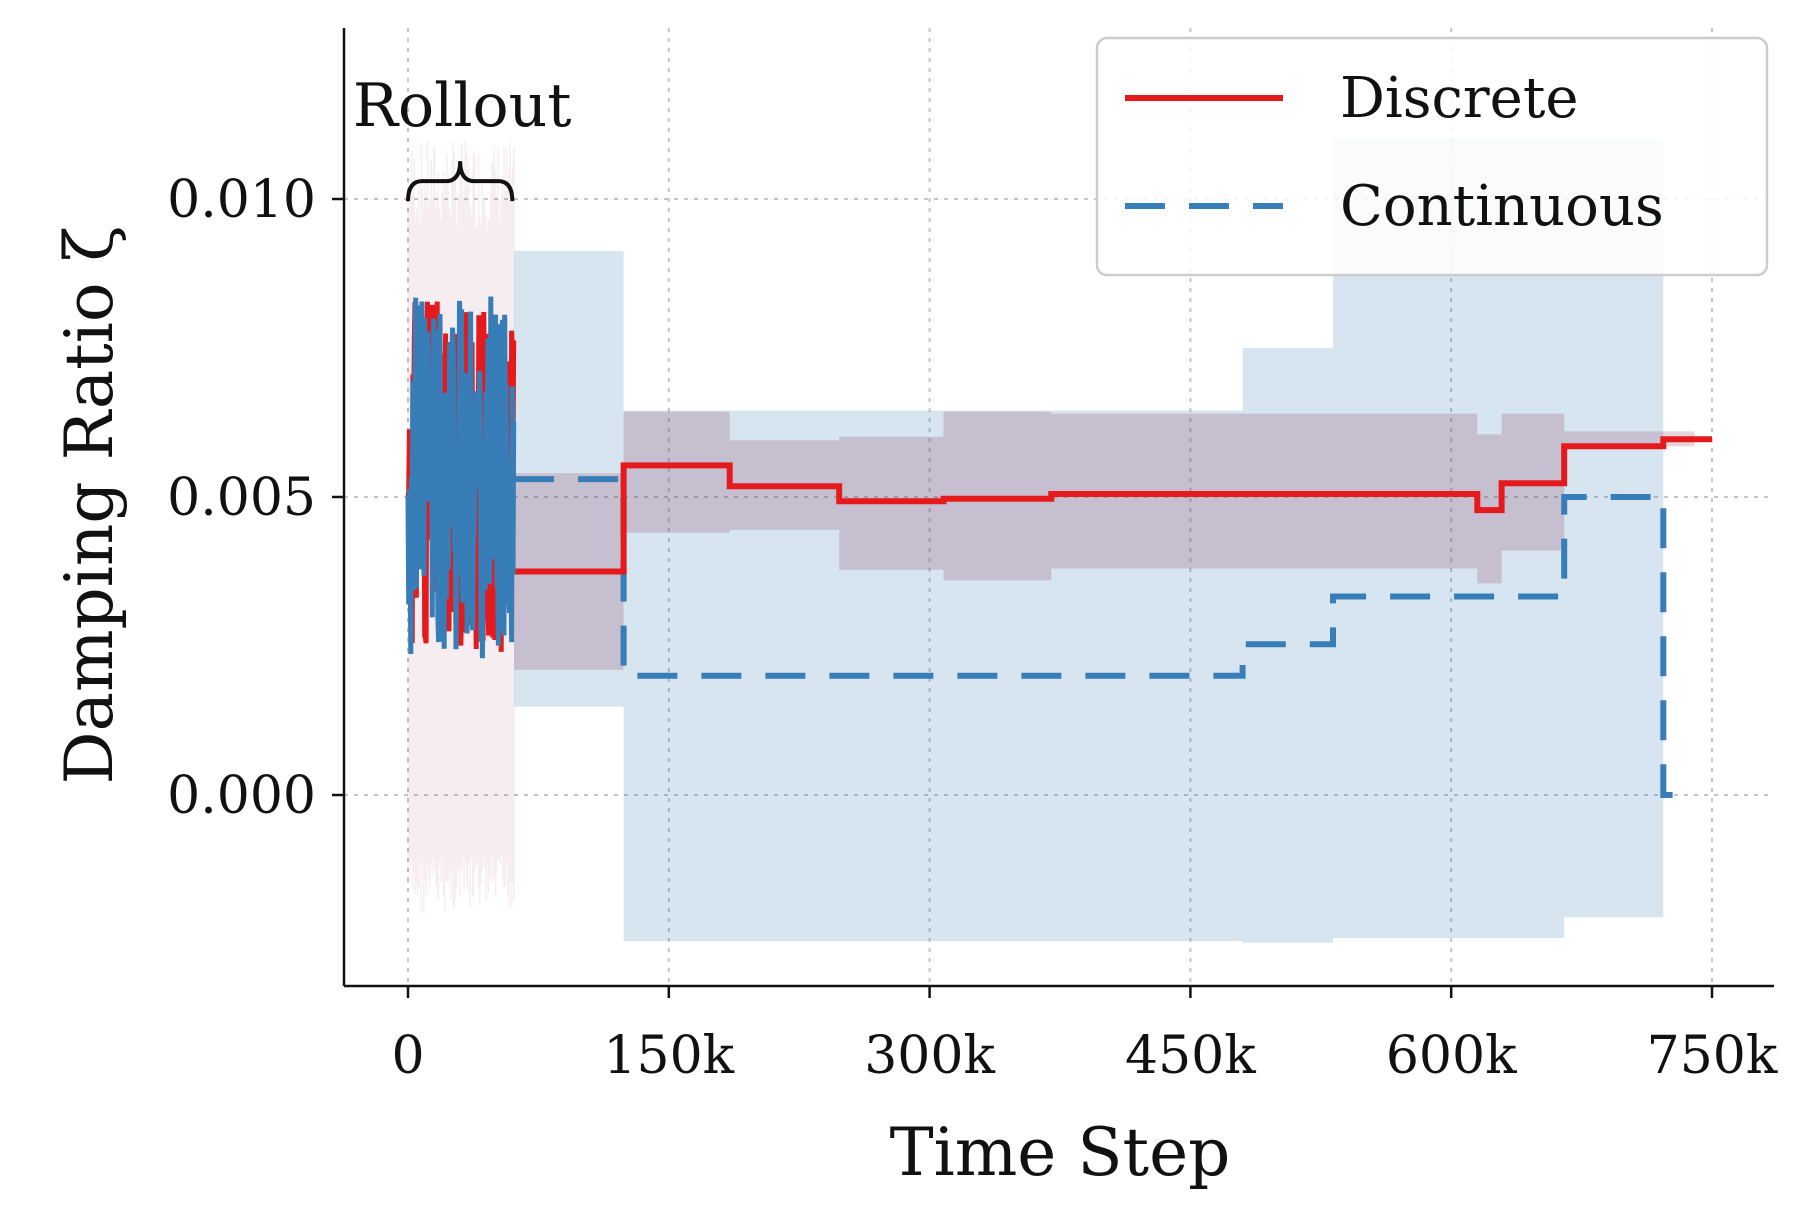  Describe the element at coordinates (1451, 1056) in the screenshot. I see `x-tick-label-4: 600k` at that location.